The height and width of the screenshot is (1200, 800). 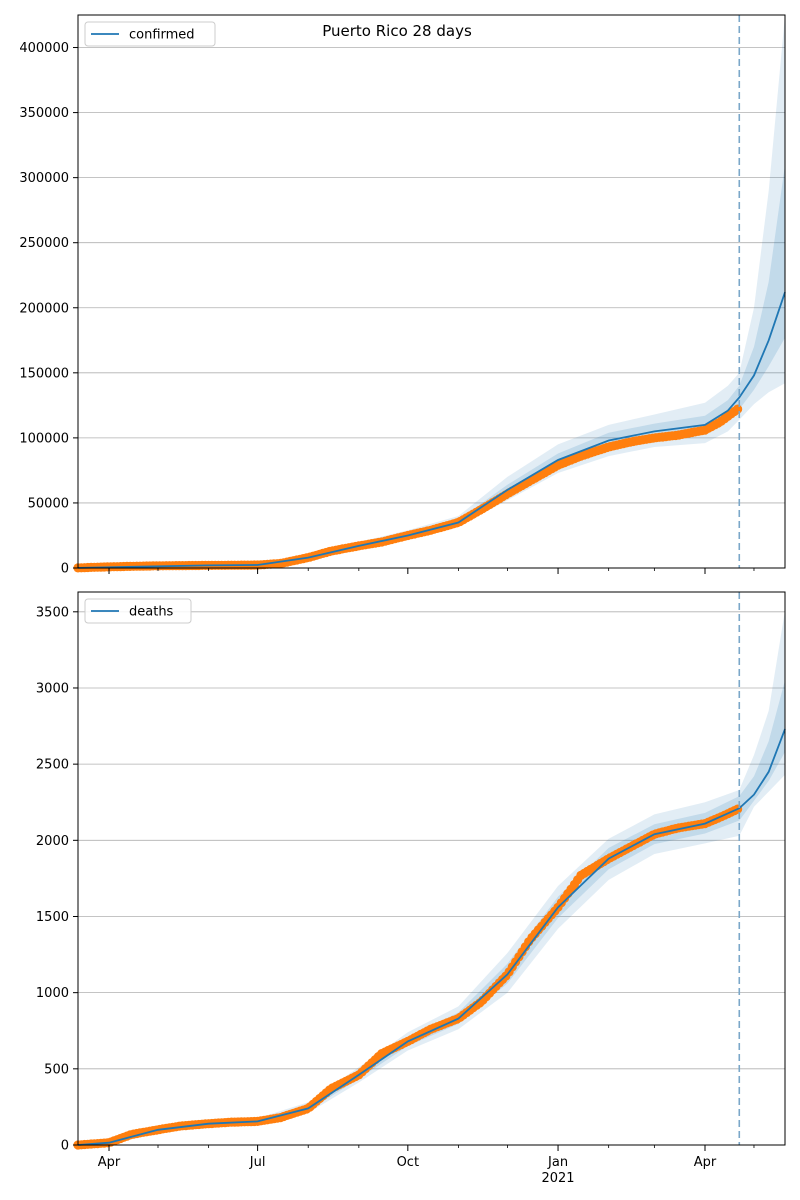 What do you see at coordinates (48, 503) in the screenshot?
I see `y-tick-label: 50000` at bounding box center [48, 503].